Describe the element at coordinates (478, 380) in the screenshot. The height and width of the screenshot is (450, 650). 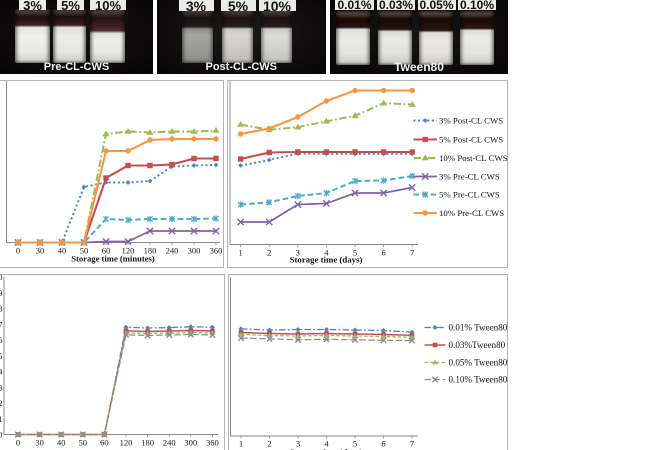
I see `svg-text: 0.10% Tween80` at that location.